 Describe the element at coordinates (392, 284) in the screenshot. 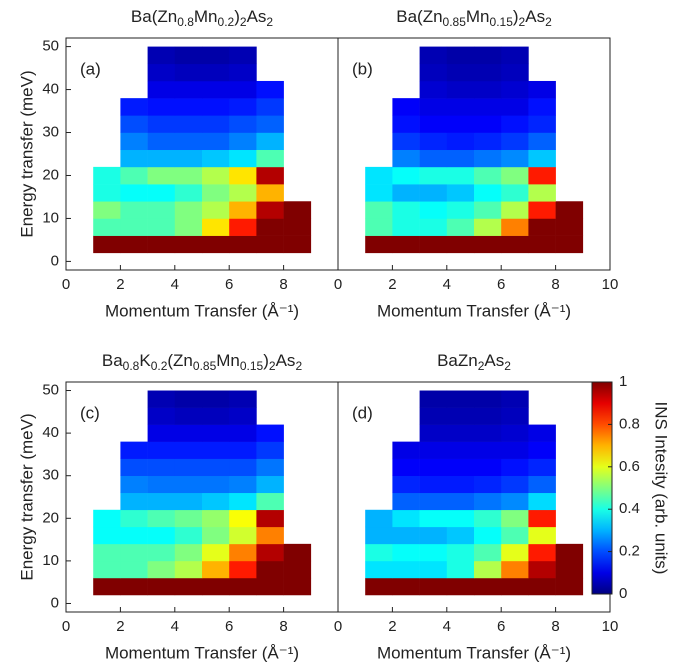

I see `x-tick-label: 2` at that location.